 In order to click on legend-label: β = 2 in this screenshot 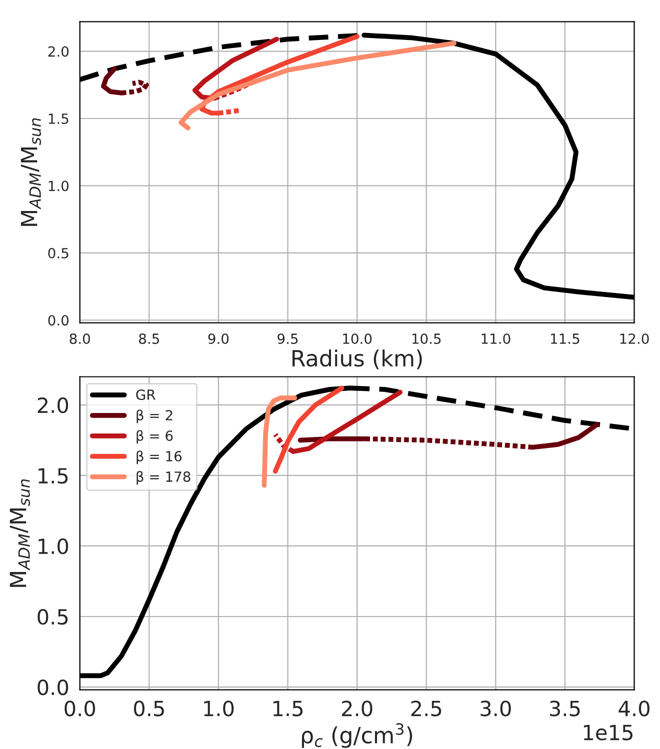, I will do `click(154, 417)`.